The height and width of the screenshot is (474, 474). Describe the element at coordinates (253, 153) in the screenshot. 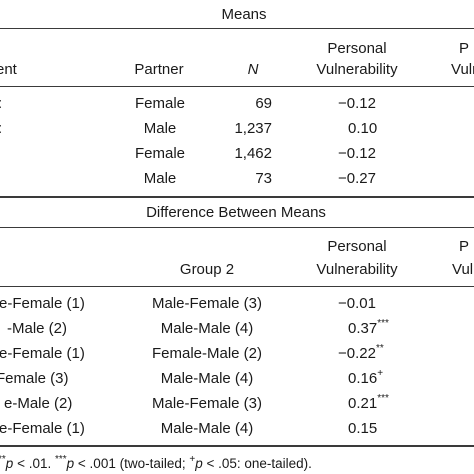

I see `means-row-n: 1,462` at that location.